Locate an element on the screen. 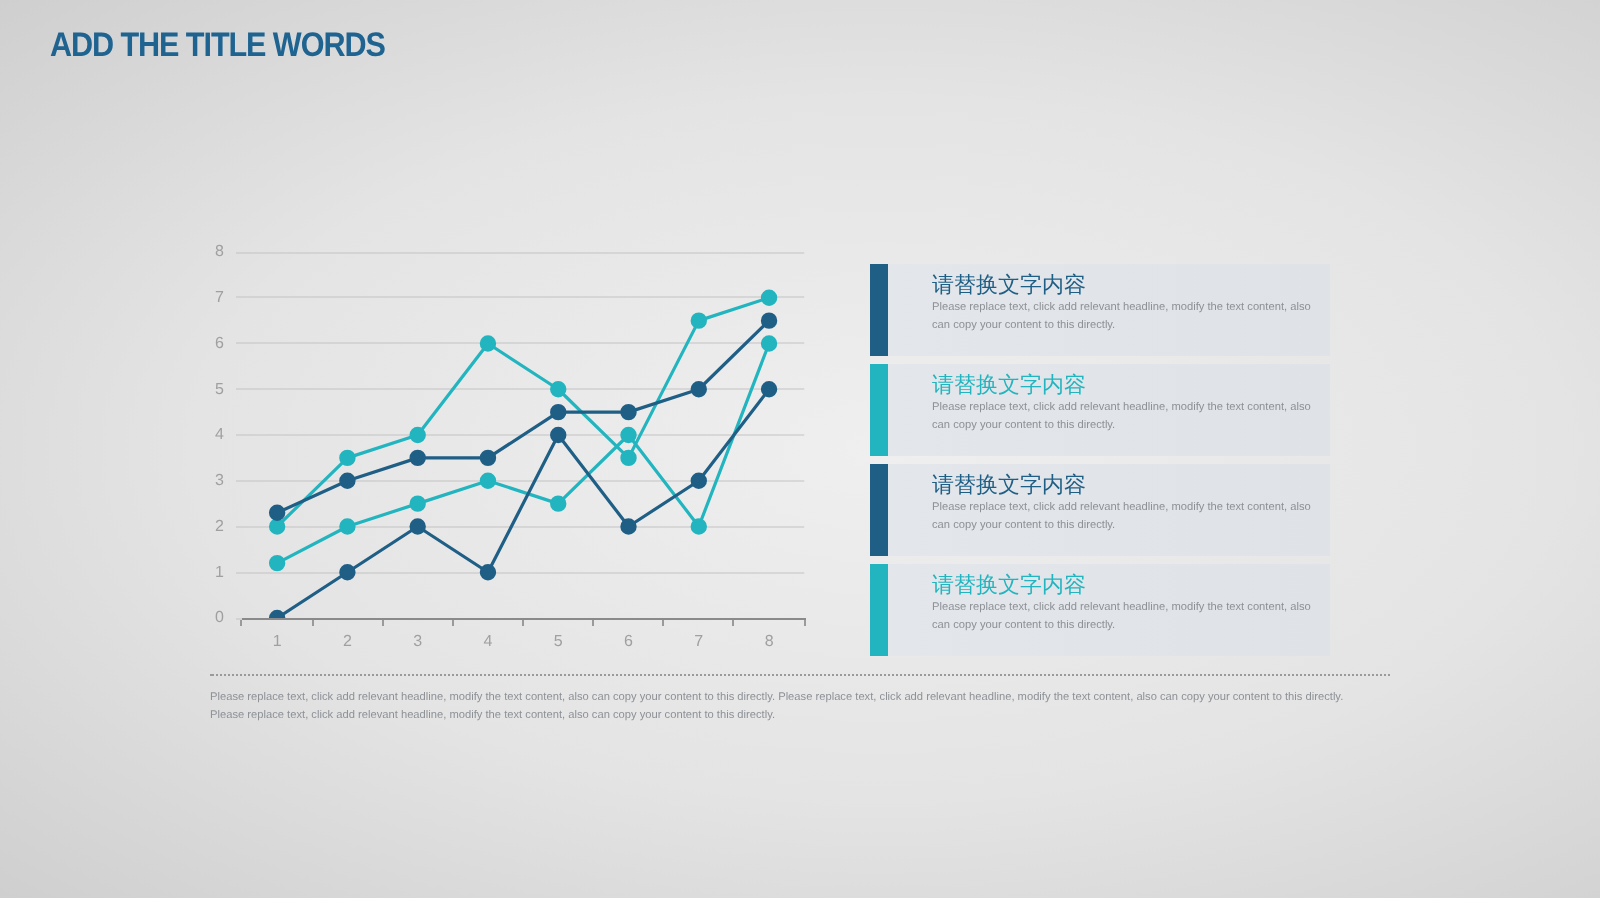 This screenshot has width=1600, height=898. y-tick-label: 3 is located at coordinates (220, 480).